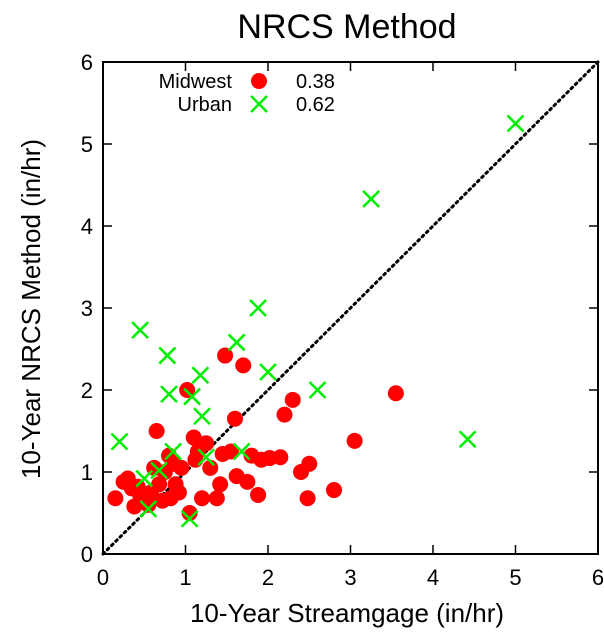  Describe the element at coordinates (196, 82) in the screenshot. I see `legend-label-midwest: Midwest` at that location.